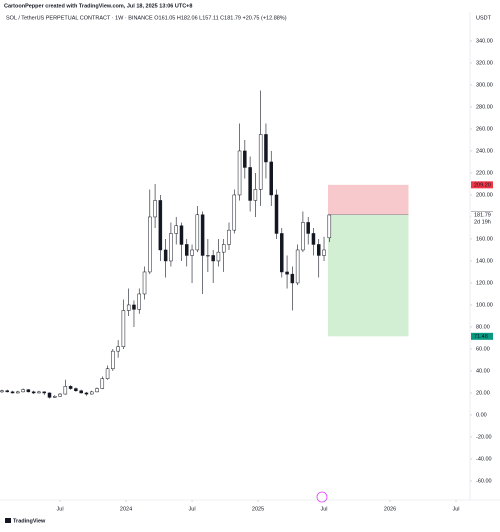 This screenshot has width=500, height=532. I want to click on target-zone, so click(368, 275).